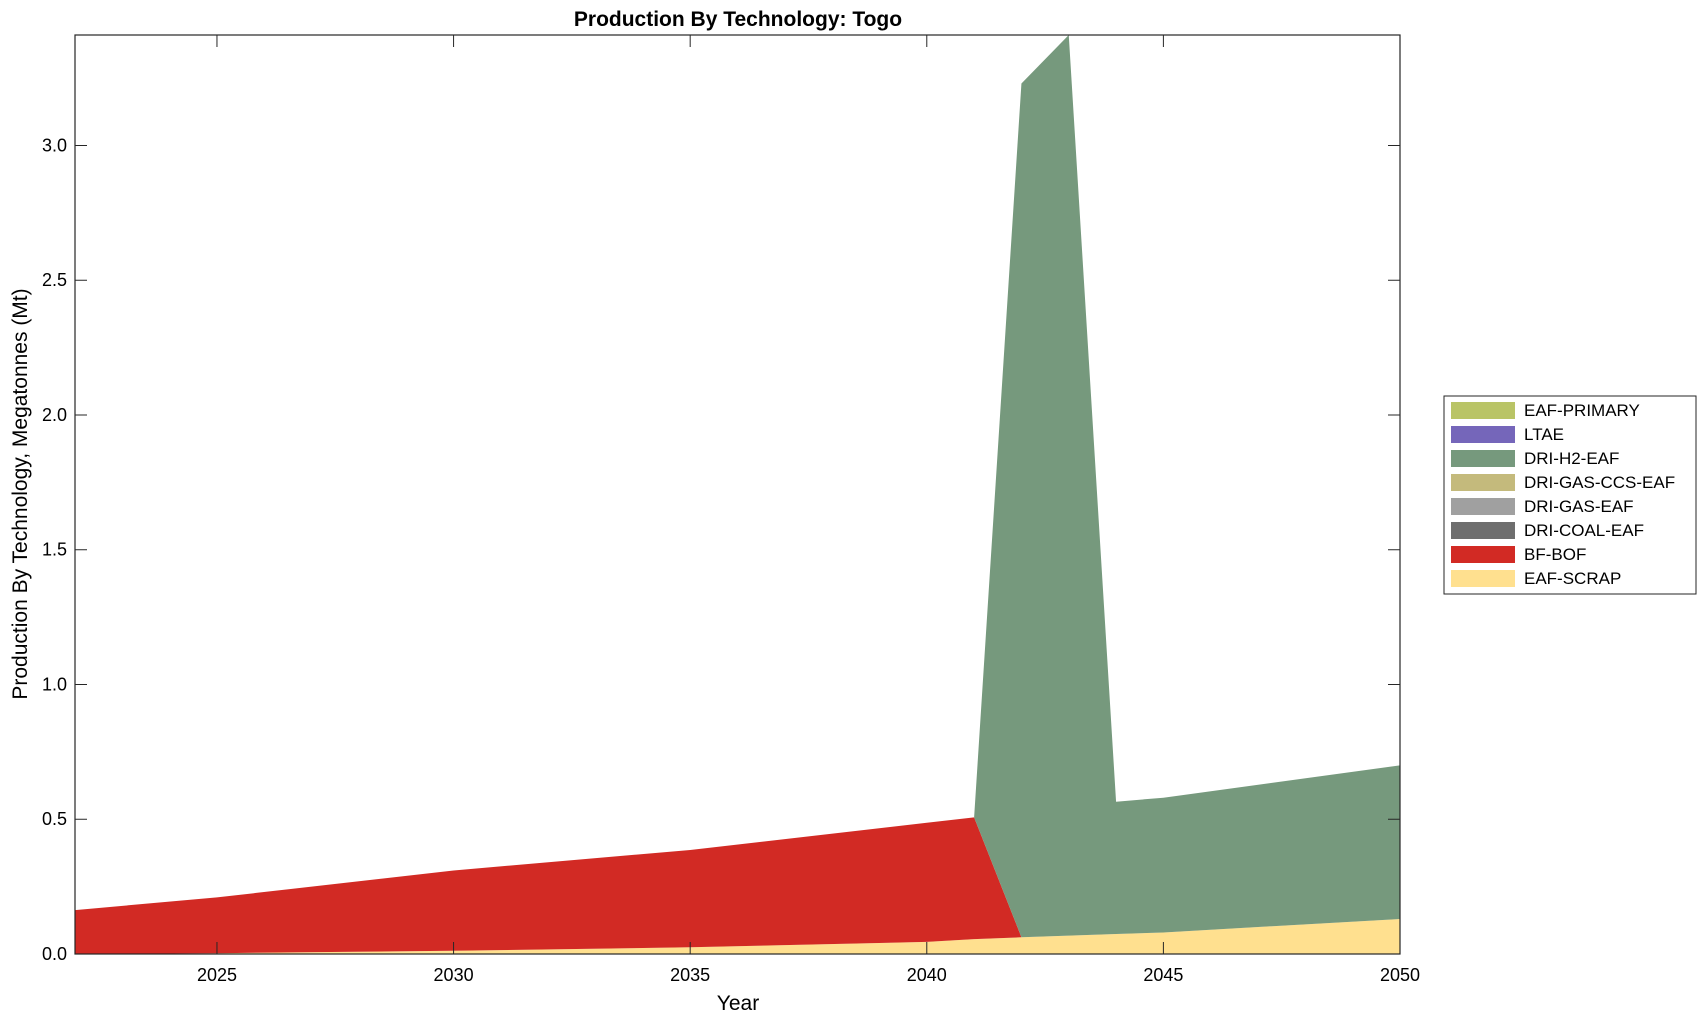  Describe the element at coordinates (54, 954) in the screenshot. I see `y-tick-label: 0.0` at that location.